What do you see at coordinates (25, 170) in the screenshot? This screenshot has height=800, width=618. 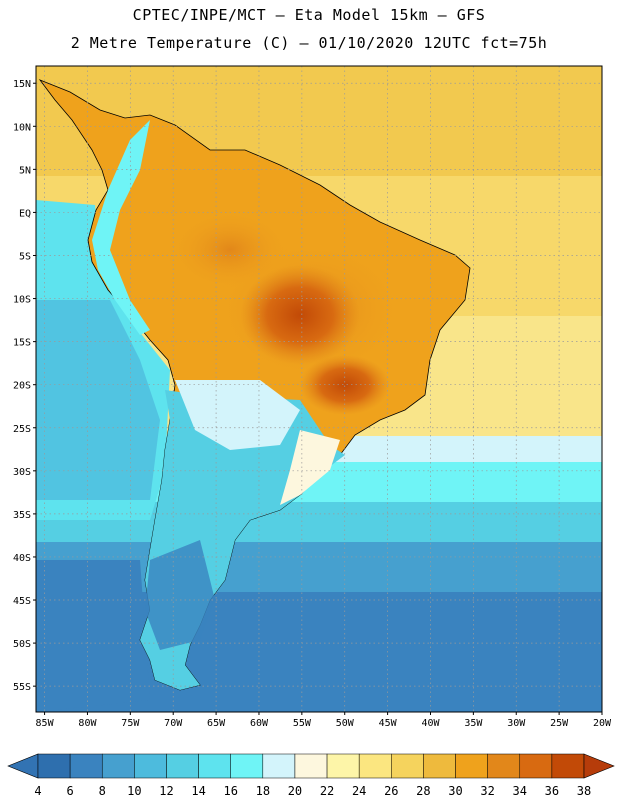 I see `lat-tick-label: 5N` at bounding box center [25, 170].